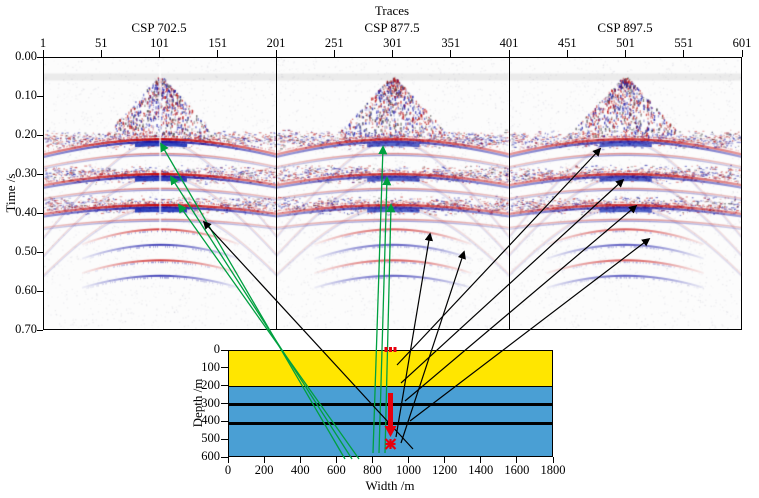 This screenshot has height=498, width=759. What do you see at coordinates (509, 43) in the screenshot?
I see `trace-tick-label: 401` at bounding box center [509, 43].